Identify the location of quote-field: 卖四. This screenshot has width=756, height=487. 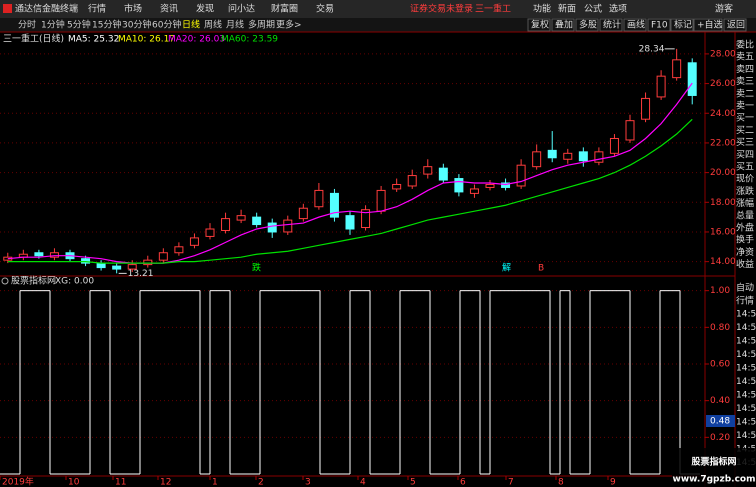
(745, 69).